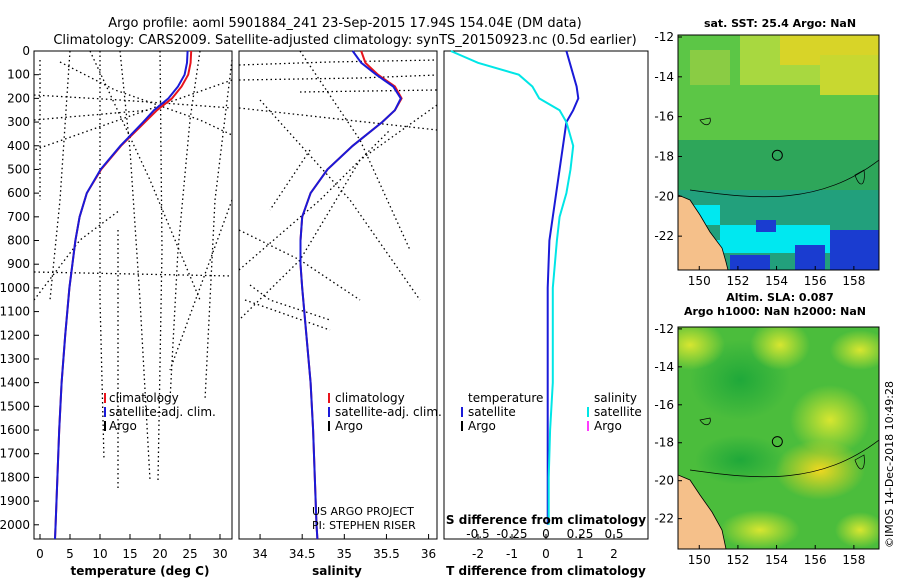 The width and height of the screenshot is (900, 580). What do you see at coordinates (664, 519) in the screenshot?
I see `map-y-tick-label: -22` at bounding box center [664, 519].